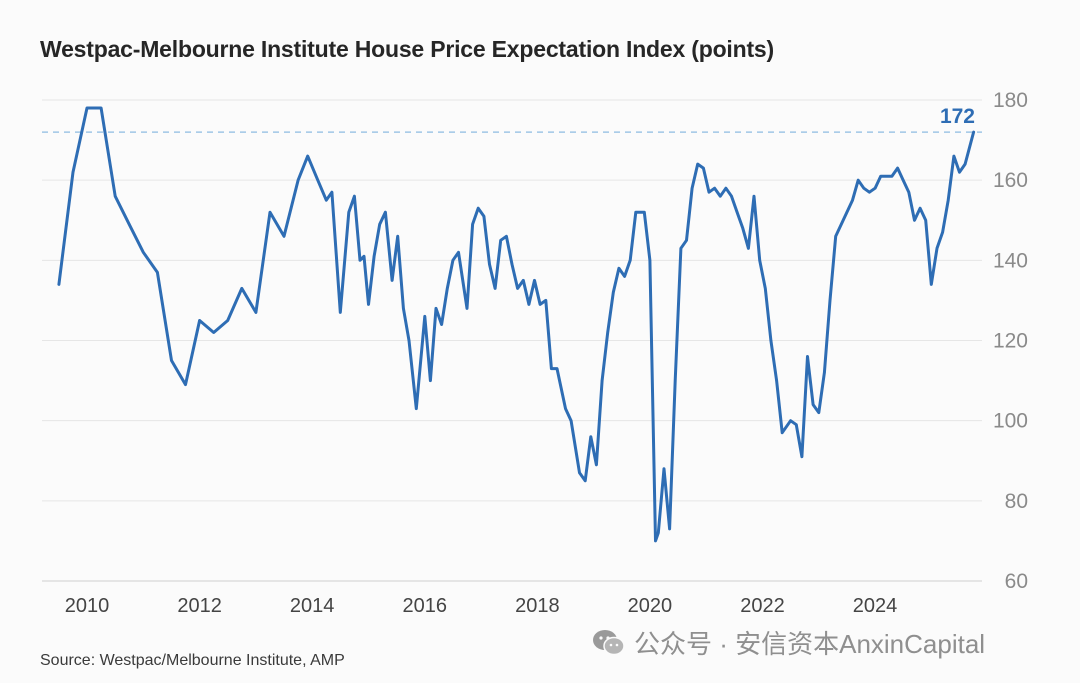 The height and width of the screenshot is (683, 1080). Describe the element at coordinates (650, 606) in the screenshot. I see `x-tick-label: 2020` at that location.